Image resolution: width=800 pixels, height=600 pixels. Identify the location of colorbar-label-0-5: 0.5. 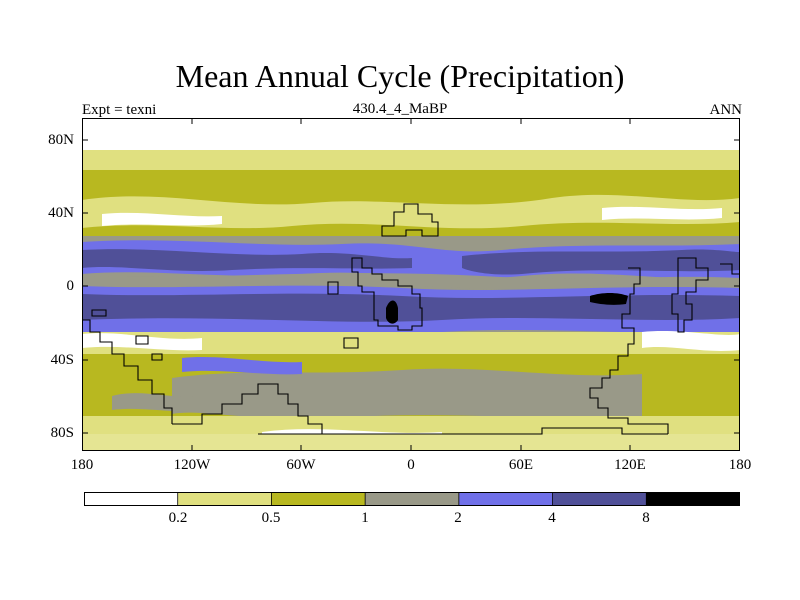
(271, 518).